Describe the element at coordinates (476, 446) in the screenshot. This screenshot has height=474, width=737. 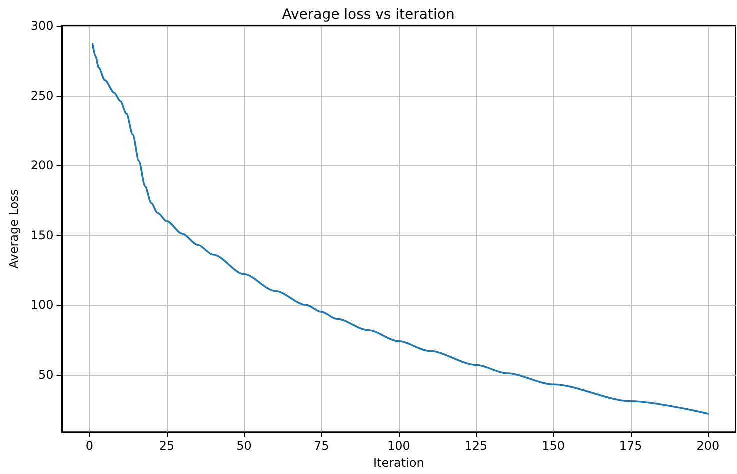
I see `x-tick-label: 125` at that location.